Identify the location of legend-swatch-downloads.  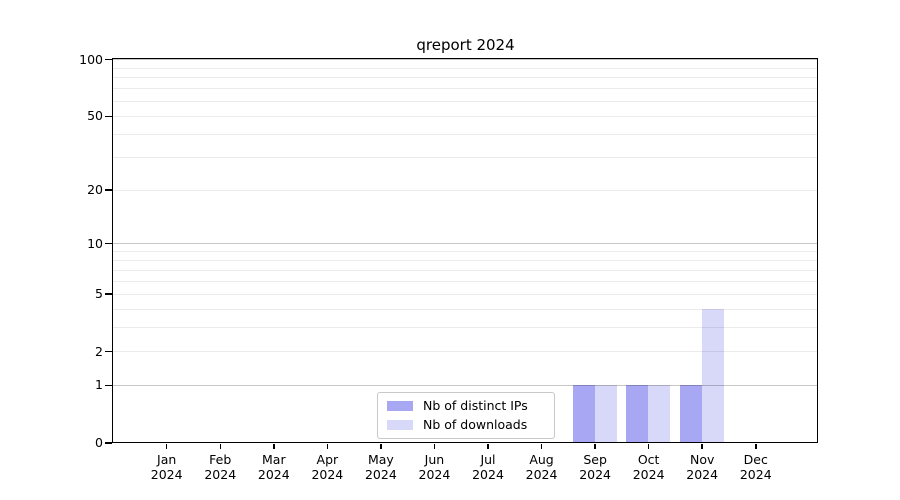
(400, 425).